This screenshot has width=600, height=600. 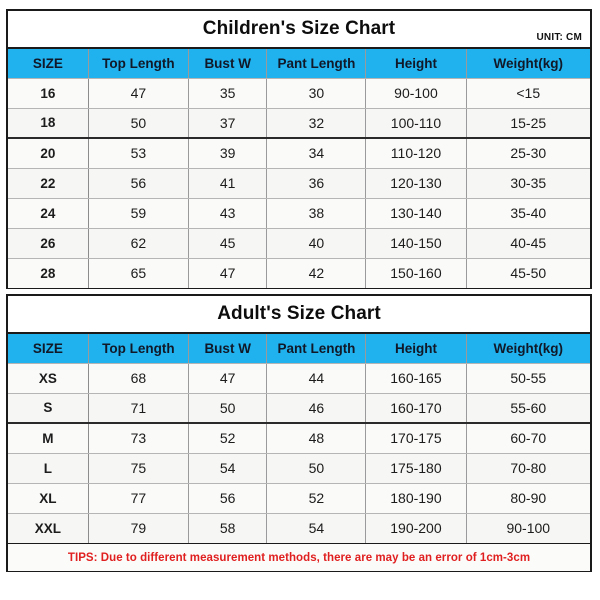 What do you see at coordinates (228, 408) in the screenshot?
I see `cell-bust-w: 50` at bounding box center [228, 408].